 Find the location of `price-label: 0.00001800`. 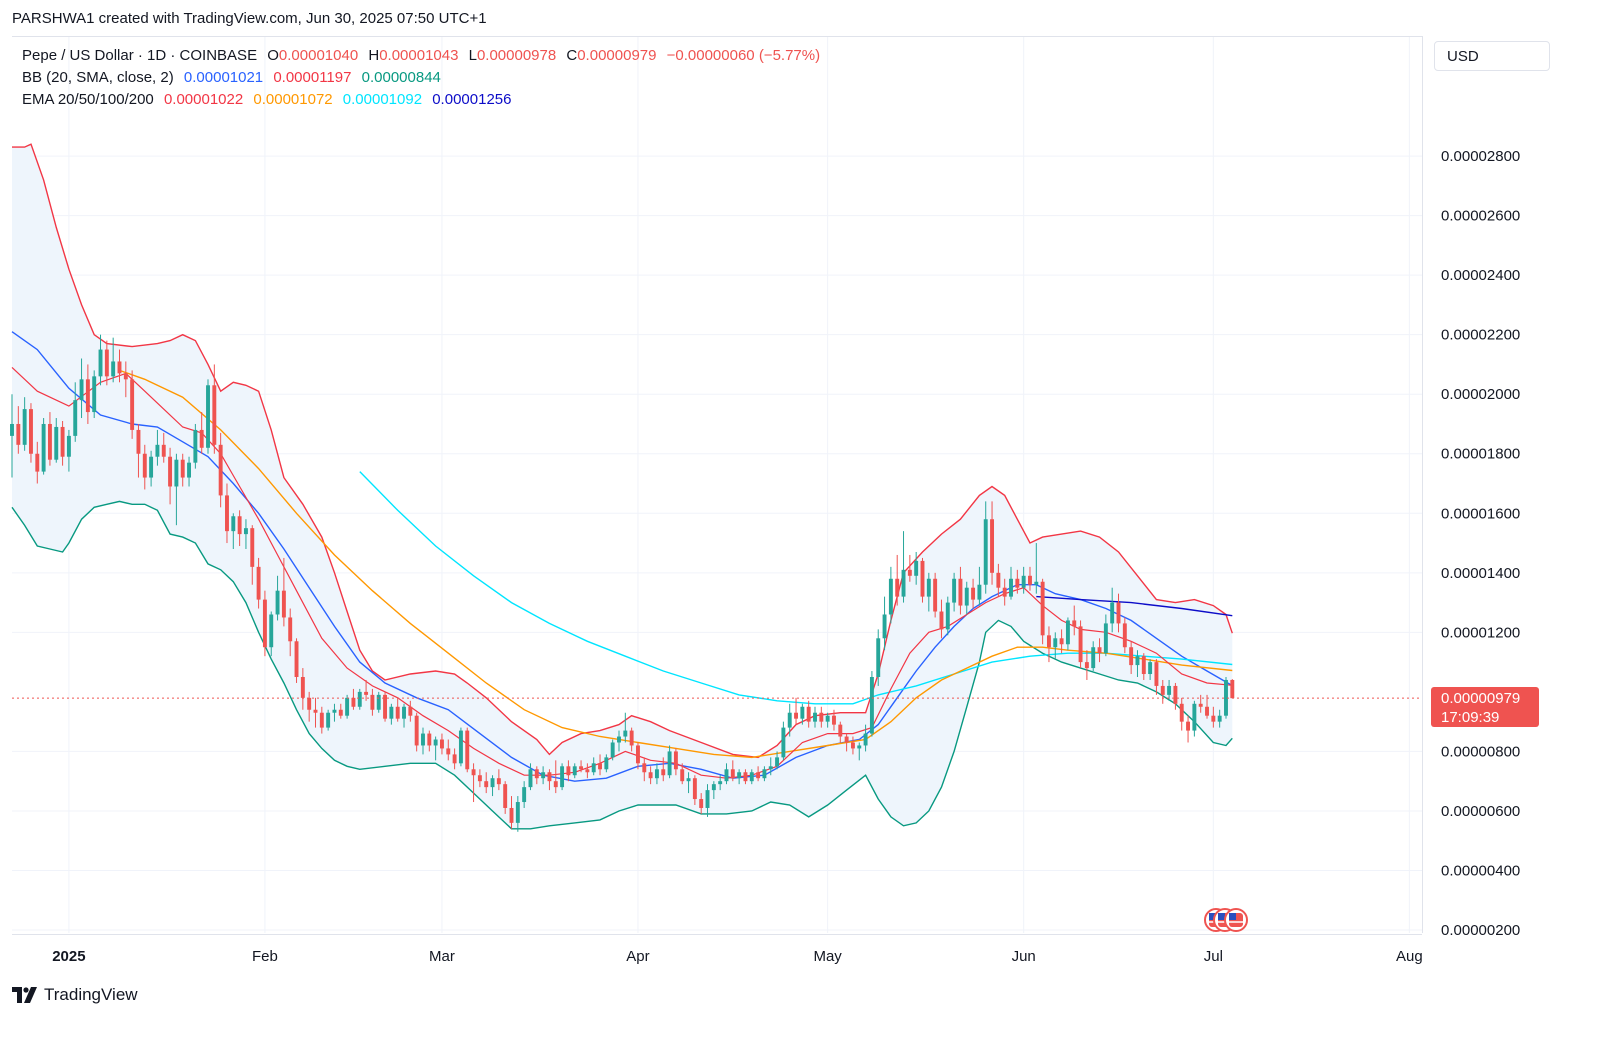

price-label: 0.00001800 is located at coordinates (1480, 454).